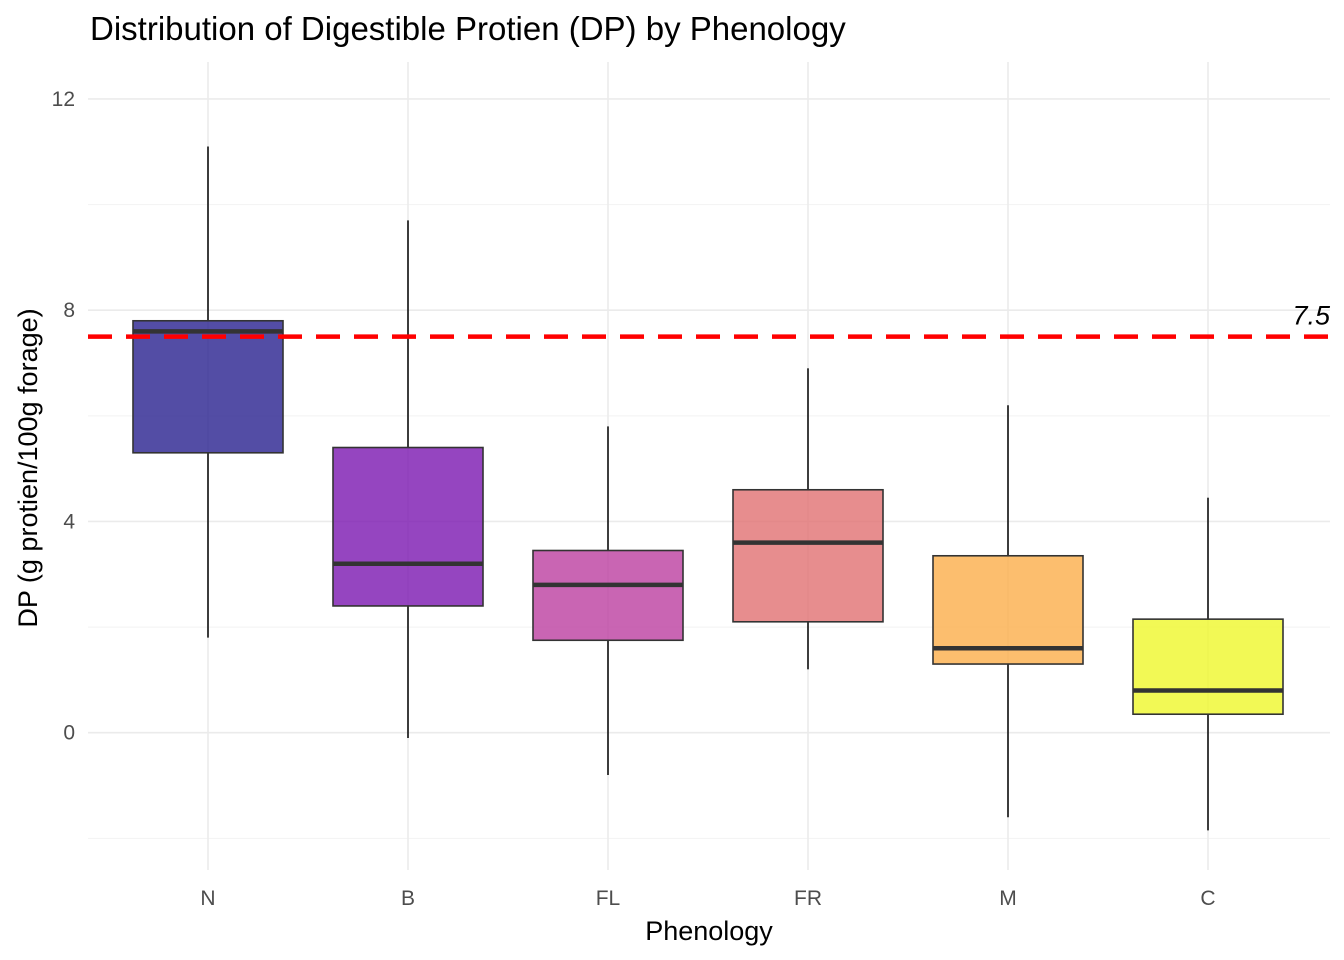 This screenshot has width=1344, height=960. Describe the element at coordinates (608, 898) in the screenshot. I see `x-tick-label: FL` at that location.